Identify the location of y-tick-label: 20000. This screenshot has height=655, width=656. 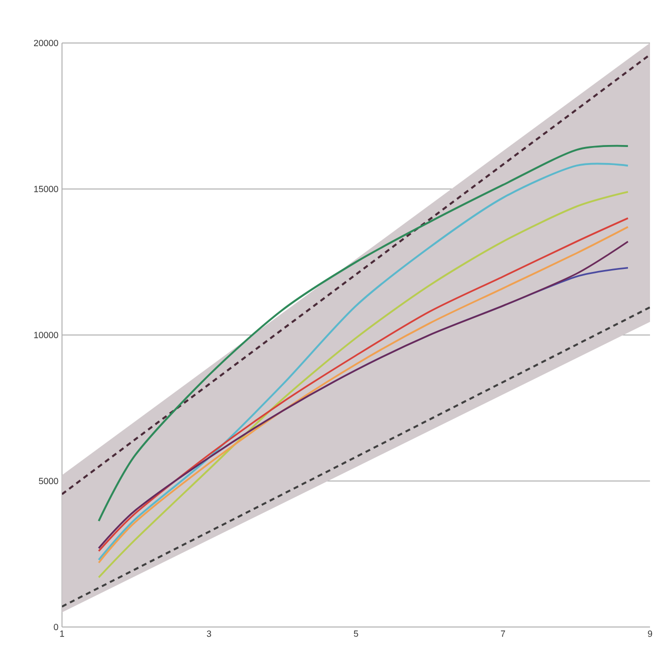
(46, 43).